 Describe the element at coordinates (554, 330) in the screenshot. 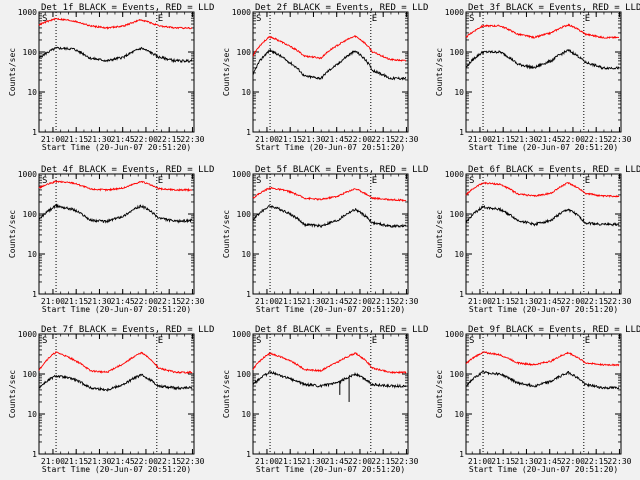

I see `panel-title: Det 9f BLACK = Events, RED = LLD` at that location.